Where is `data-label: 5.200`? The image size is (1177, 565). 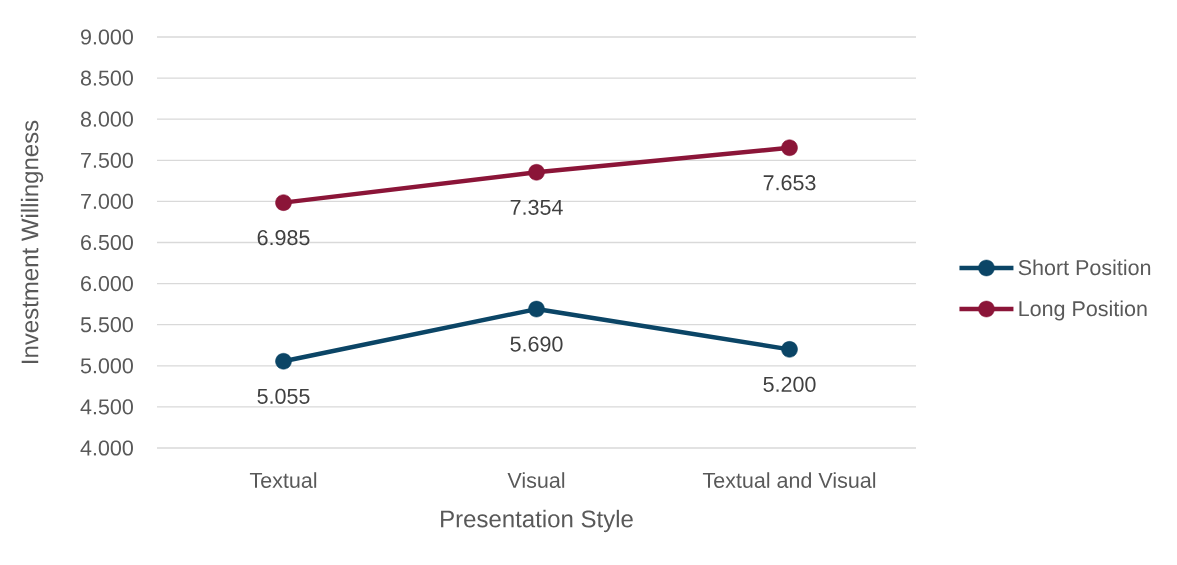
data-label: 5.200 is located at coordinates (789, 384).